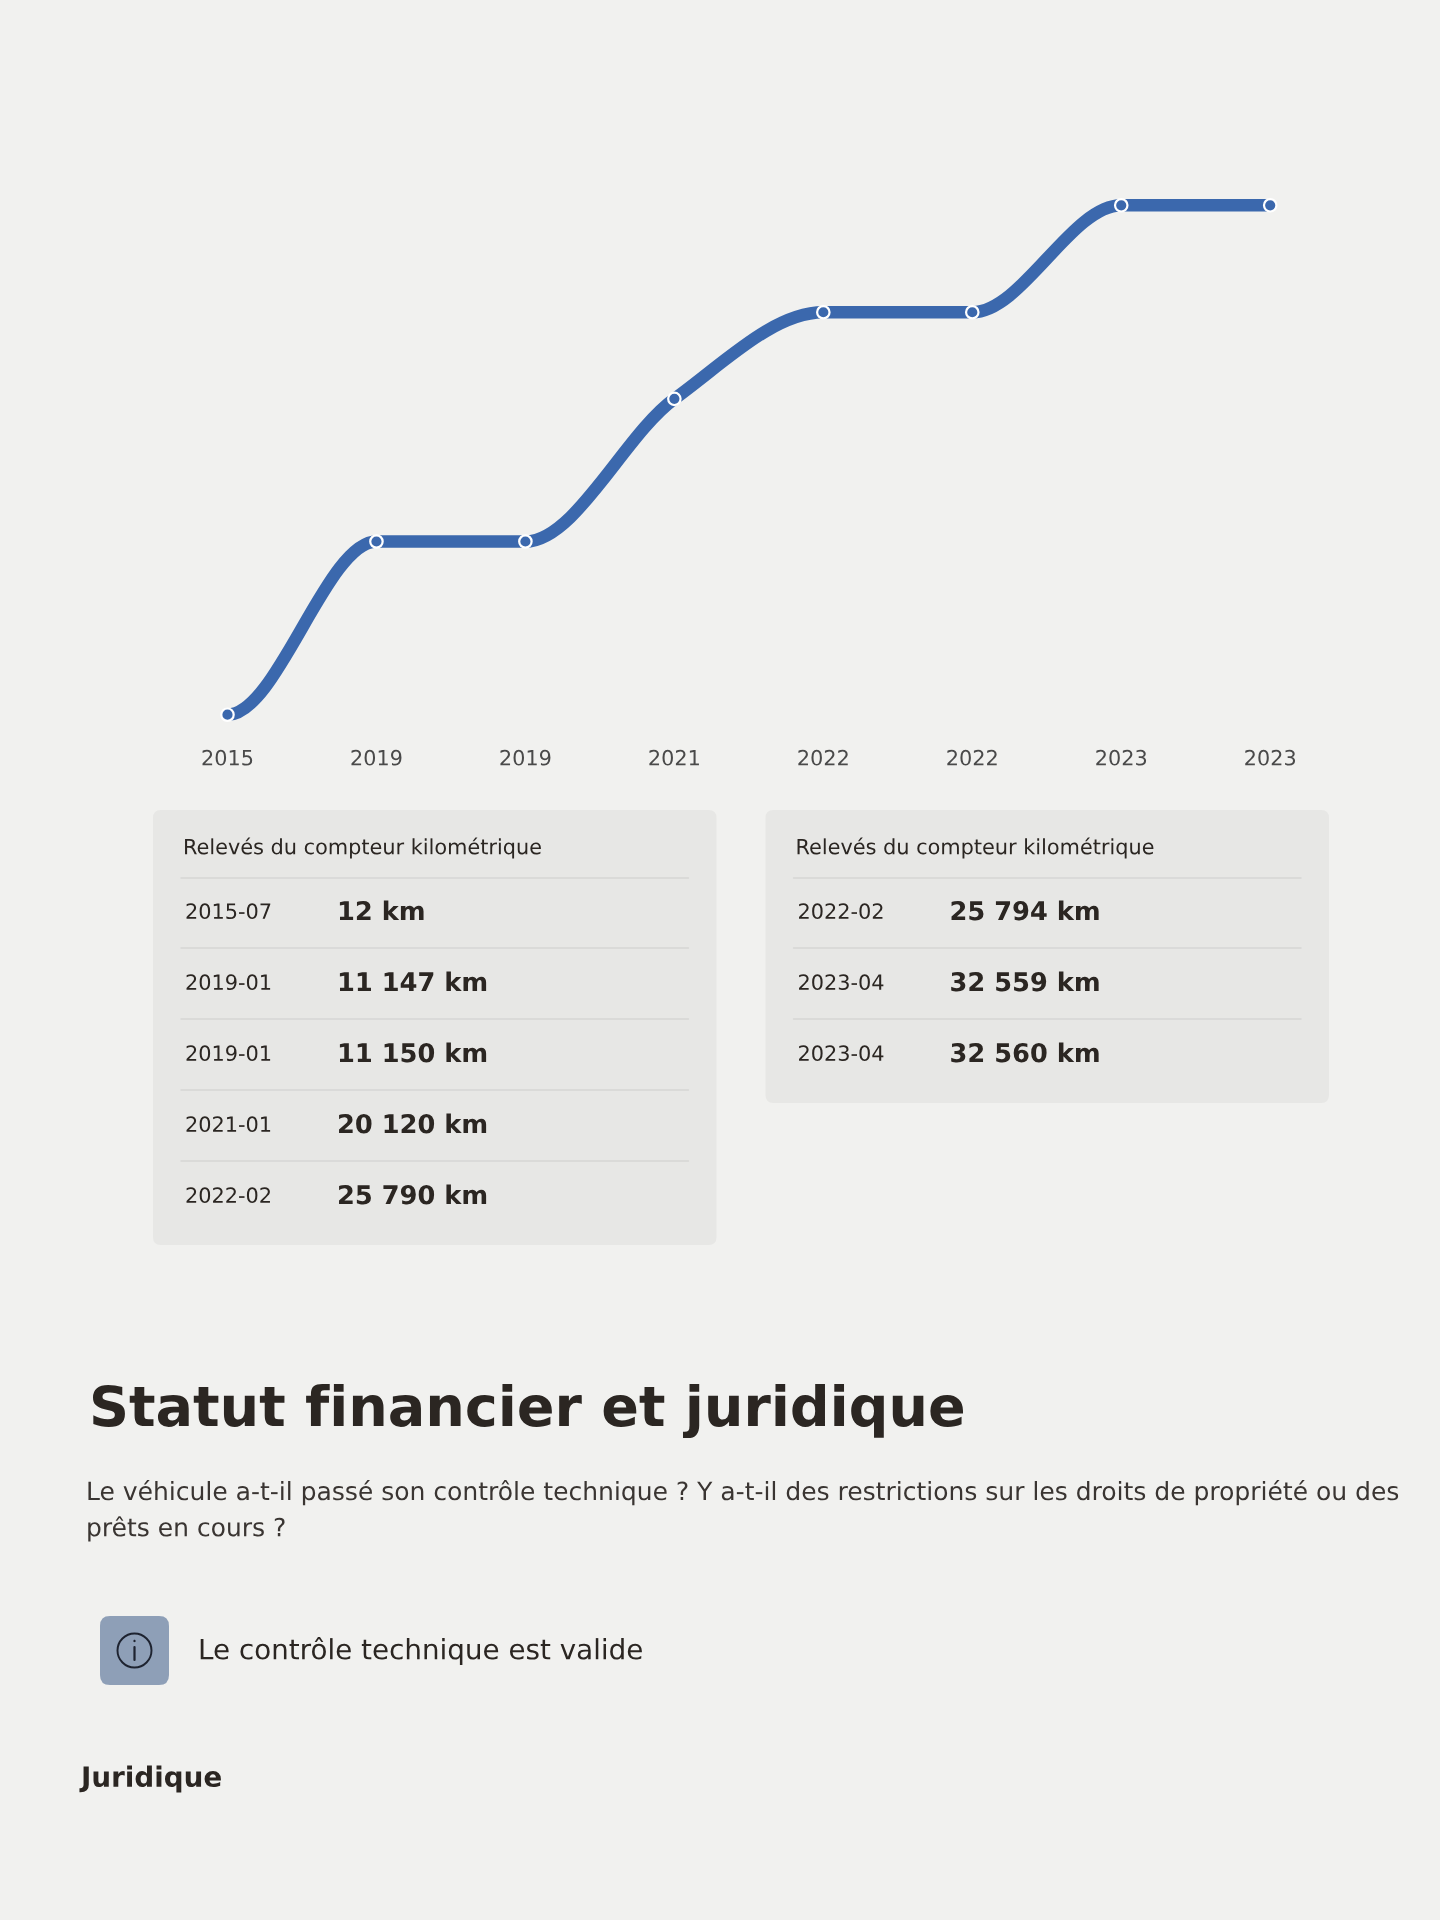 The height and width of the screenshot is (1920, 1440). I want to click on text: 32 560 km, so click(1025, 1052).